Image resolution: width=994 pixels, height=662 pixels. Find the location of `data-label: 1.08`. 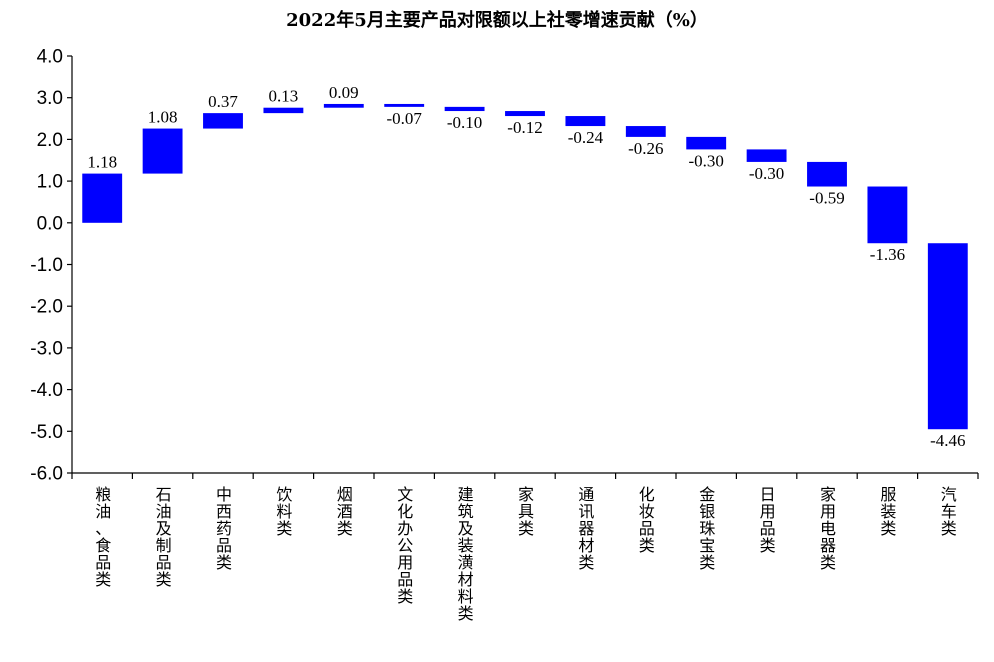

data-label: 1.08 is located at coordinates (163, 117).